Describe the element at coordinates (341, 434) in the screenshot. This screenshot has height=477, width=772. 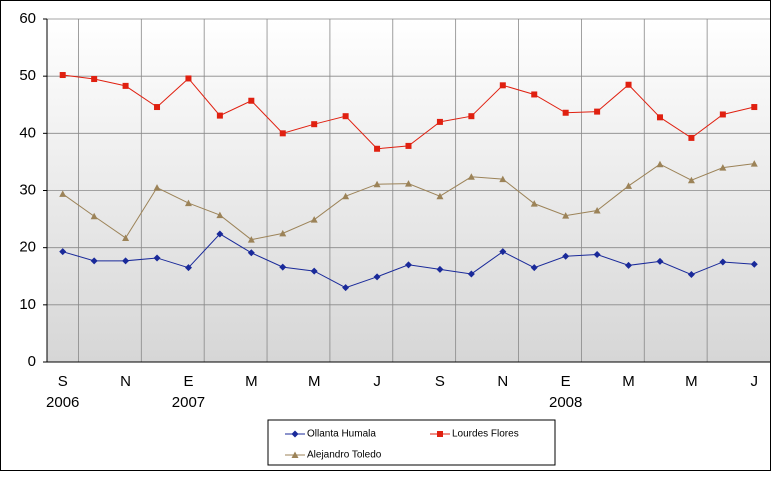
I see `legend-label: Ollanta Humala` at that location.